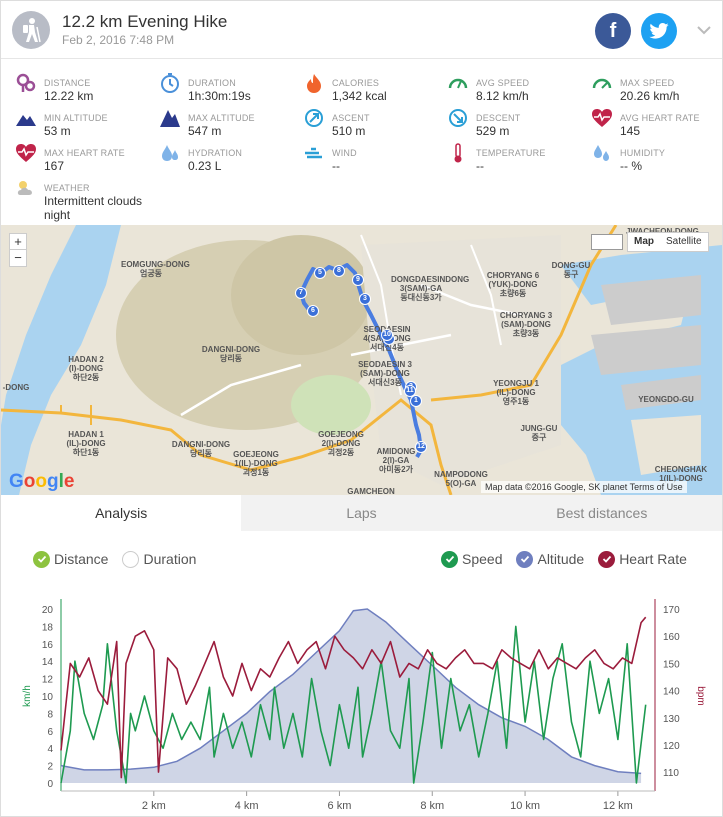 This screenshot has height=817, width=723. I want to click on stat-label: CALORIES, so click(356, 83).